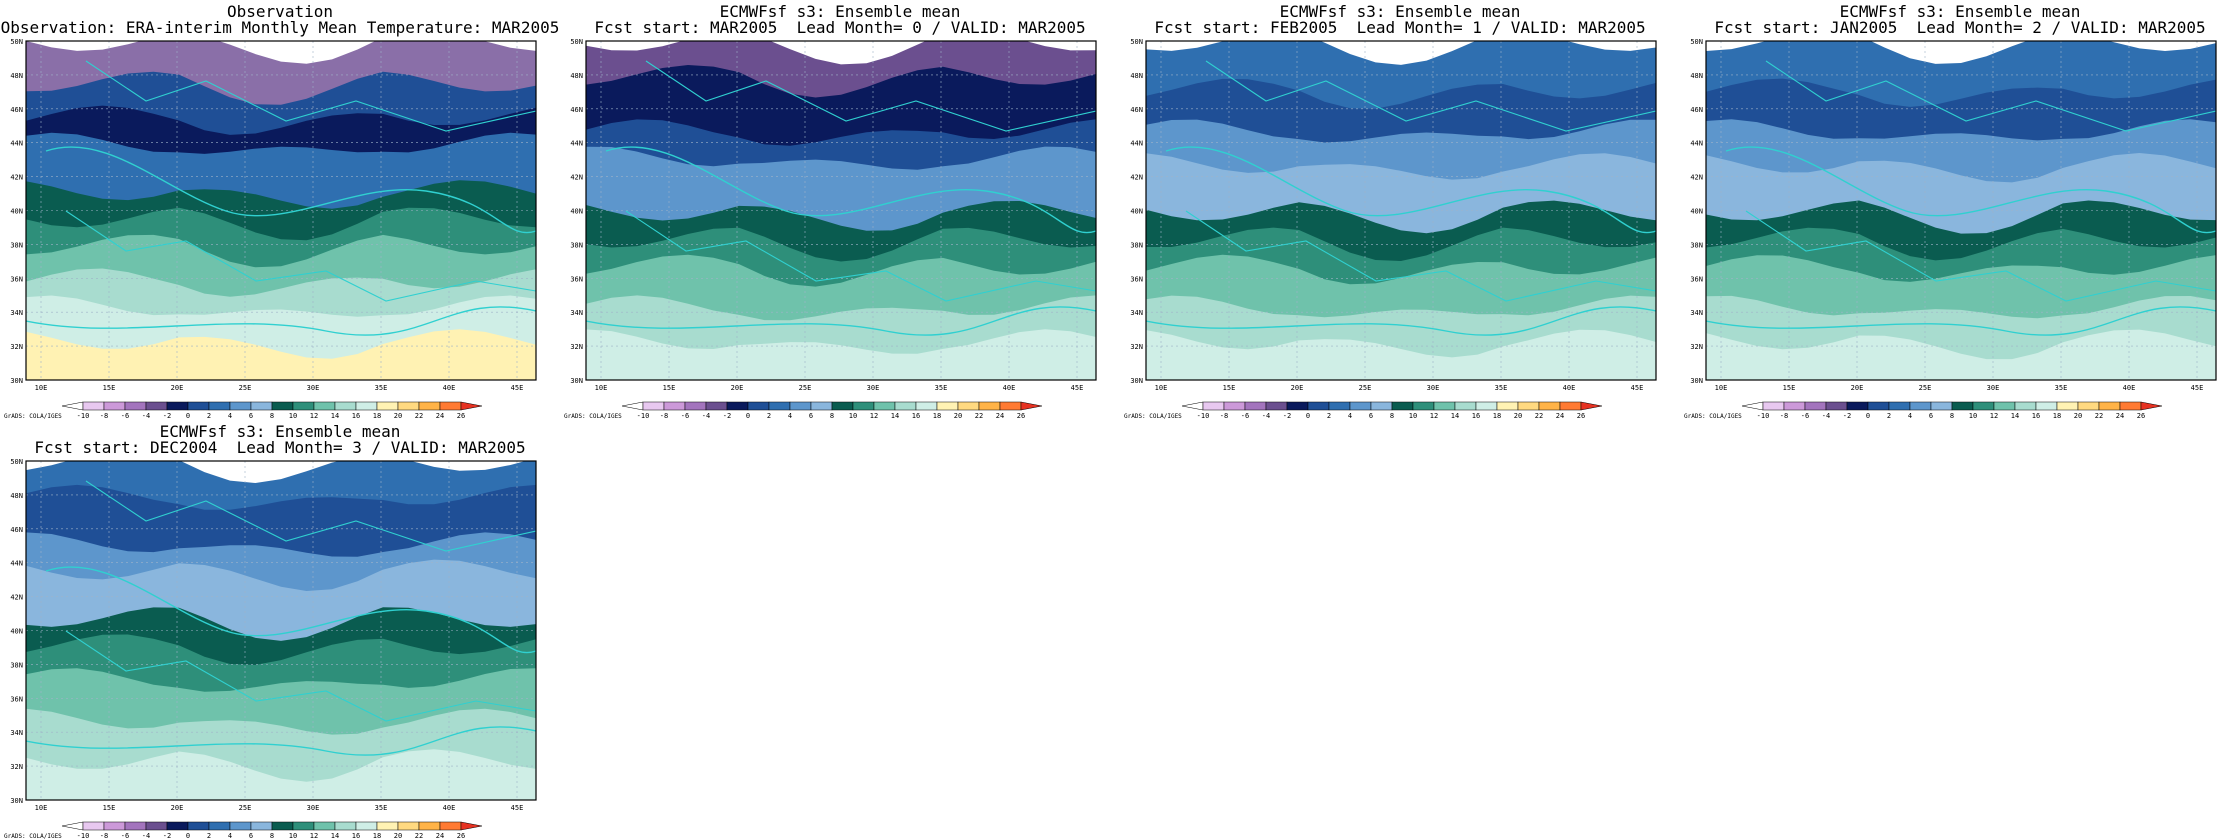 The height and width of the screenshot is (840, 2240). Describe the element at coordinates (419, 836) in the screenshot. I see `colorbar-tick-label: 22` at that location.